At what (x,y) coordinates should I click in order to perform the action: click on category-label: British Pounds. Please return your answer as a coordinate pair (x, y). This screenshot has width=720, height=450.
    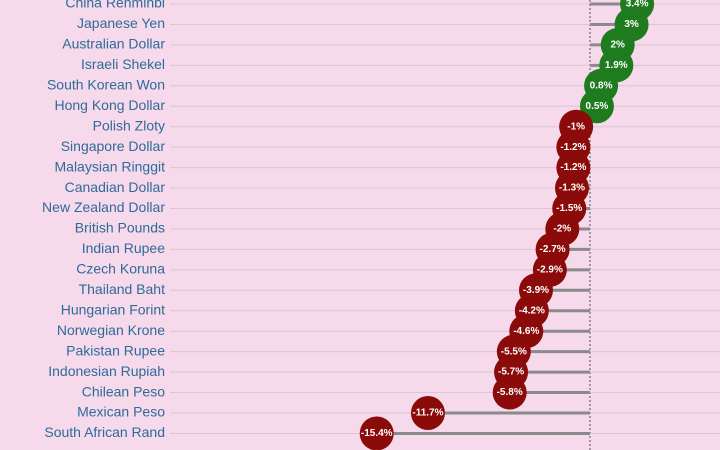
    Looking at the image, I should click on (120, 228).